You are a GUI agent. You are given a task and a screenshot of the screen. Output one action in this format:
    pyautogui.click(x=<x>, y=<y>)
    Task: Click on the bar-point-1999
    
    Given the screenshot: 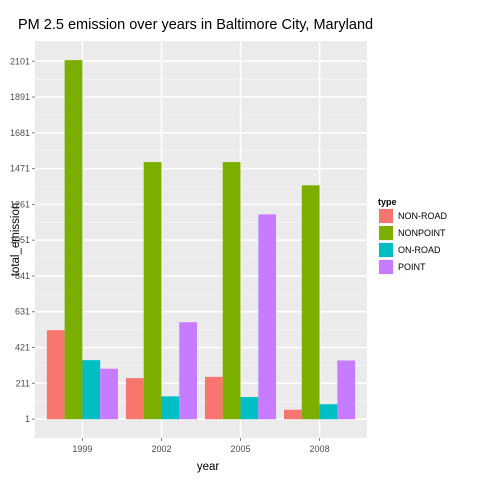 What is the action you would take?
    pyautogui.click(x=109, y=394)
    